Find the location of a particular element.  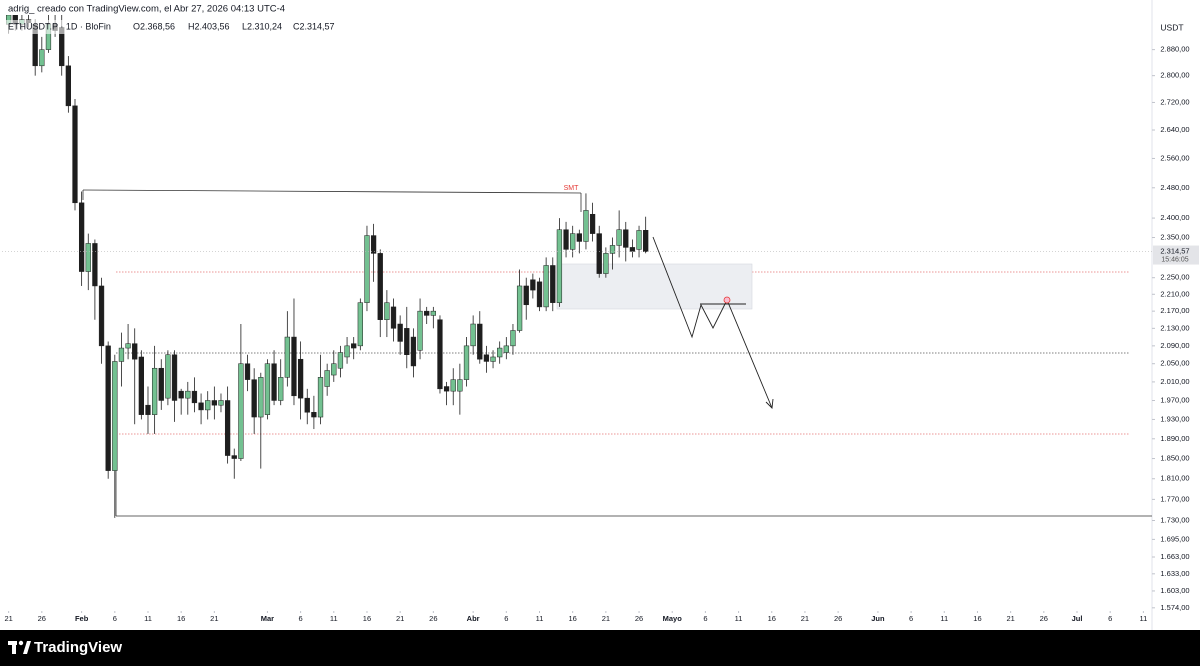

y-tick-label: 2.480,00 is located at coordinates (1174, 187).